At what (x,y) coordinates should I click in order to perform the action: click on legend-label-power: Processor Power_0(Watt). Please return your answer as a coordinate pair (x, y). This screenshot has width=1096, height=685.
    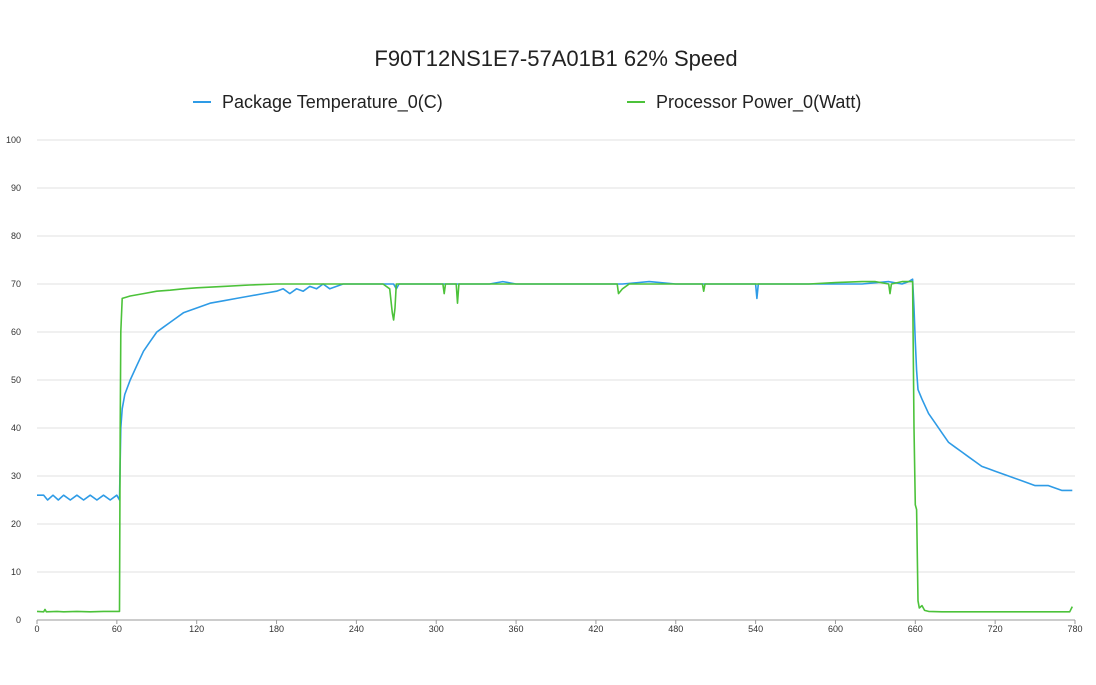
    Looking at the image, I should click on (758, 102).